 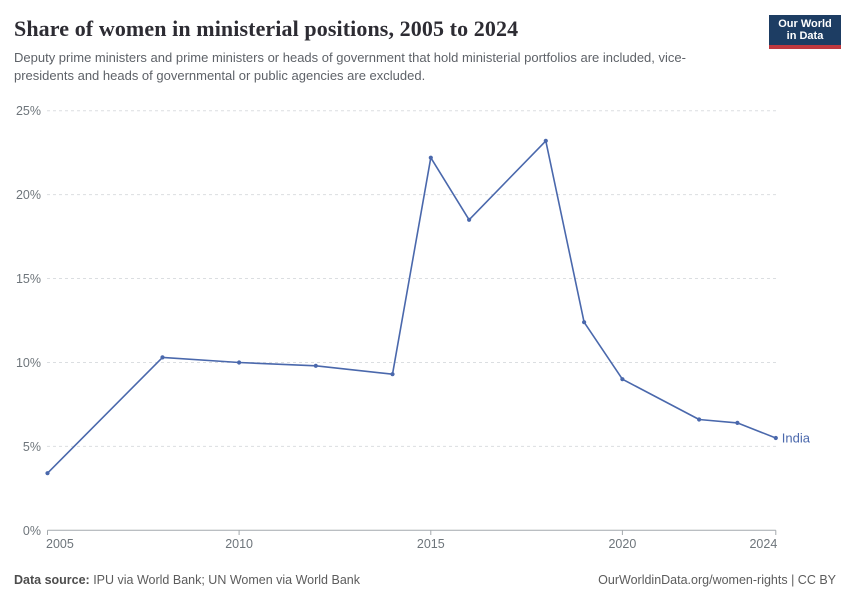 I want to click on y-axis-tick-label: 20%, so click(x=28, y=195).